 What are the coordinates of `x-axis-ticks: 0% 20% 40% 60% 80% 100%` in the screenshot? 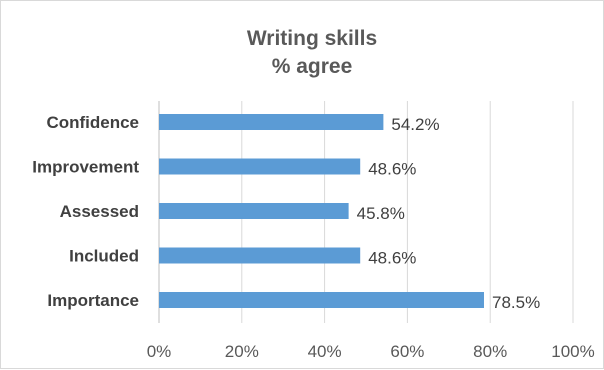 It's located at (371, 351).